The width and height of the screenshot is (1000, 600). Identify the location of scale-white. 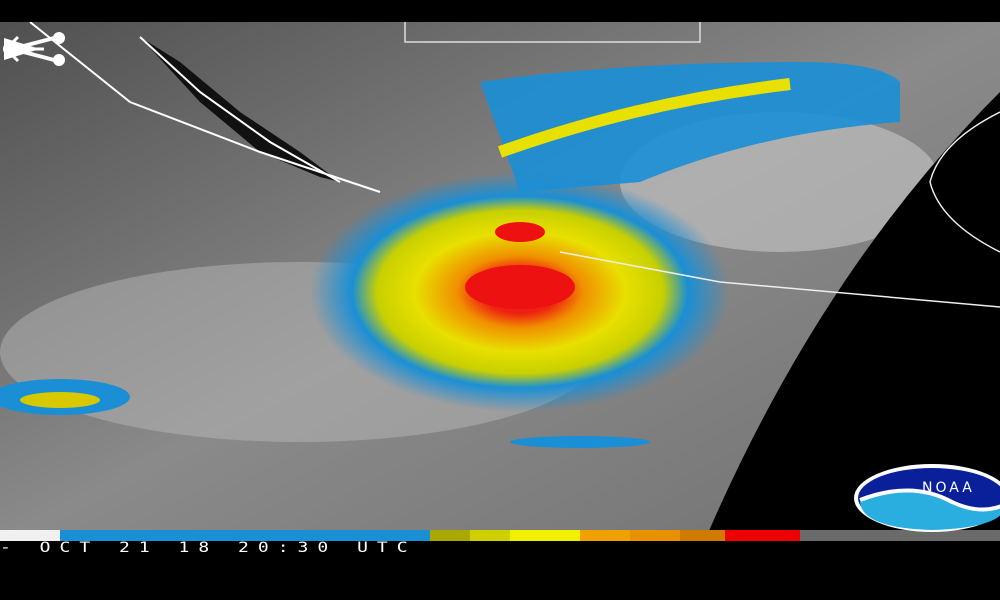
(30, 535).